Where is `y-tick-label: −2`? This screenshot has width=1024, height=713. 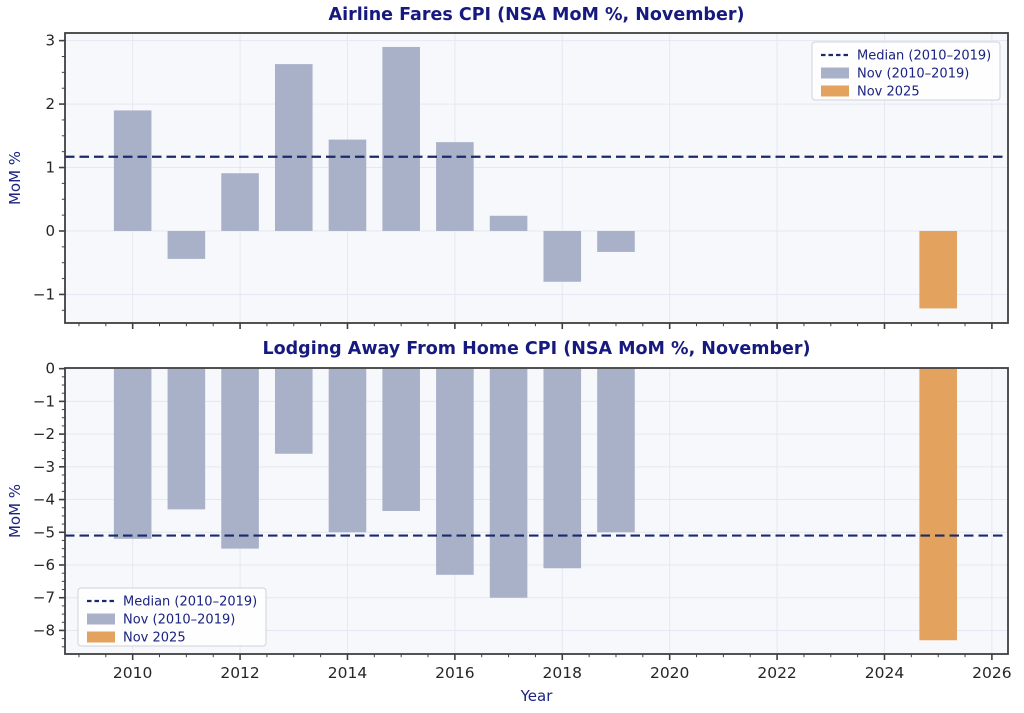
y-tick-label: −2 is located at coordinates (44, 434).